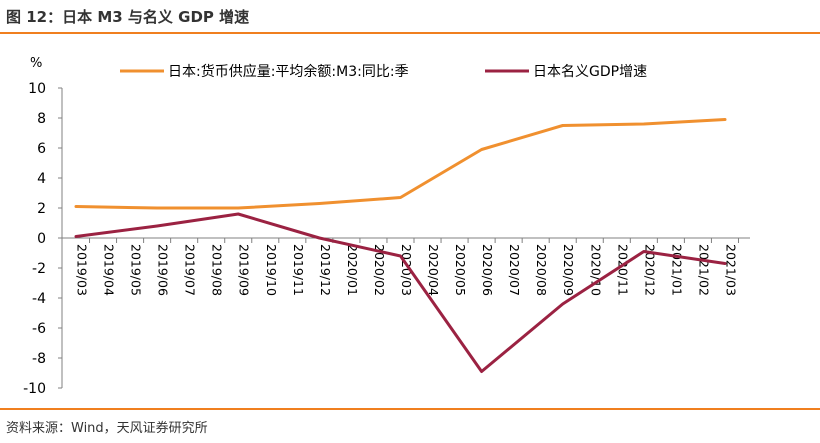 This screenshot has width=820, height=443. What do you see at coordinates (271, 270) in the screenshot?
I see `x-tick-label: 2019/10` at bounding box center [271, 270].